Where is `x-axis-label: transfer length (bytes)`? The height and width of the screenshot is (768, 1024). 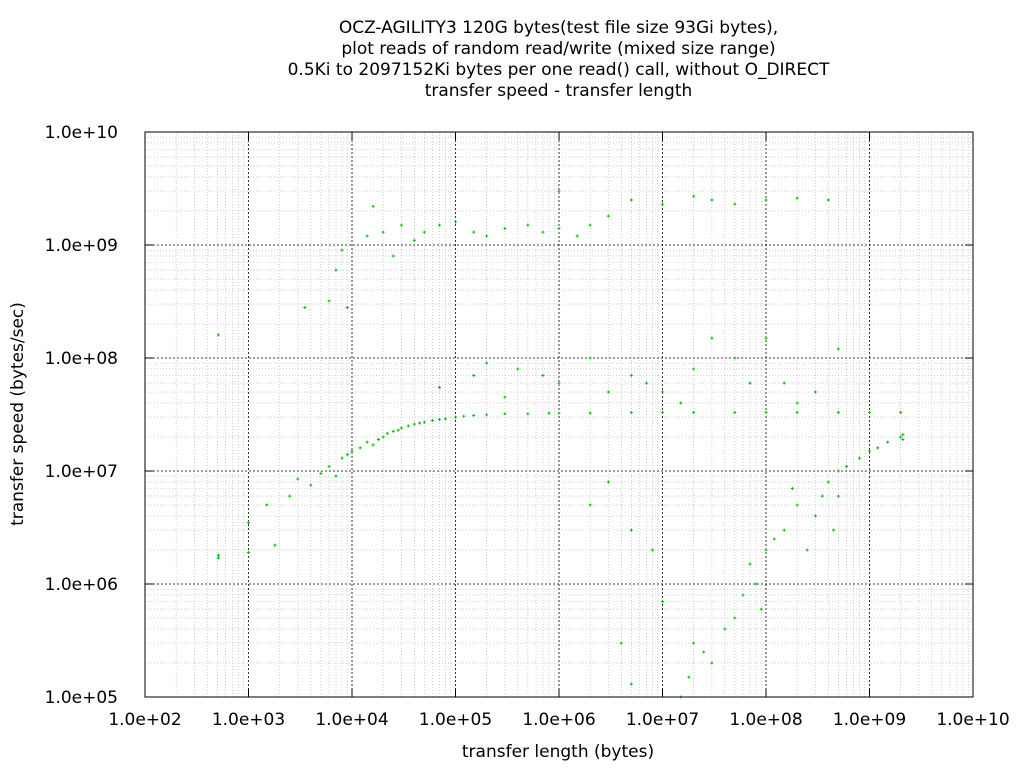
x-axis-label: transfer length (bytes) is located at coordinates (558, 752).